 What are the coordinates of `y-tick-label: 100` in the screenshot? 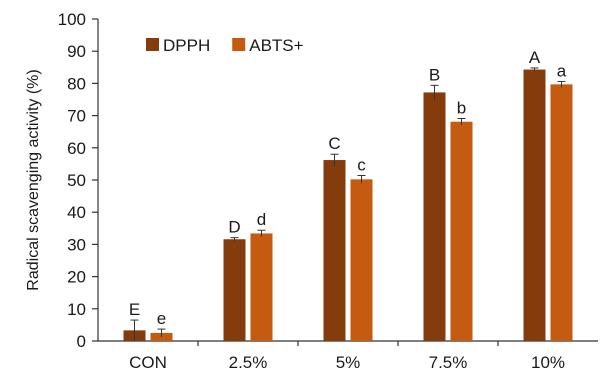 It's located at (72, 19).